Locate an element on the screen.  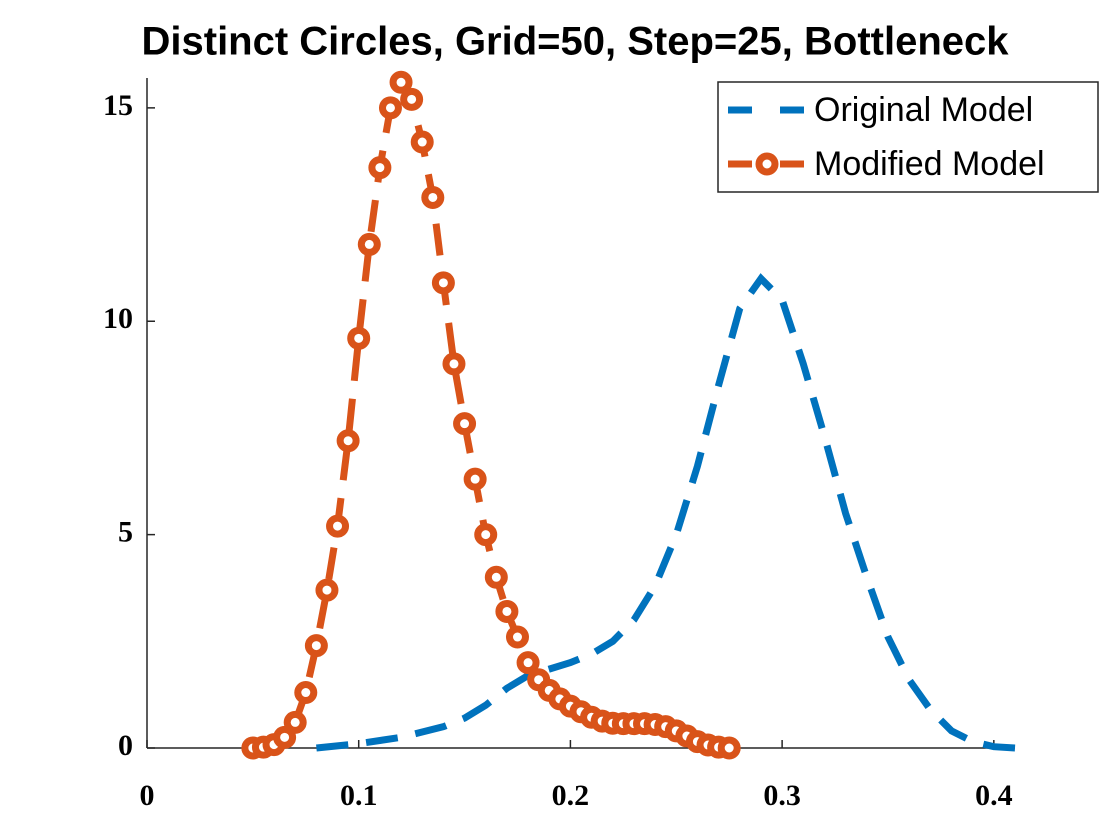
x-tick-label: 0.2 is located at coordinates (571, 795).